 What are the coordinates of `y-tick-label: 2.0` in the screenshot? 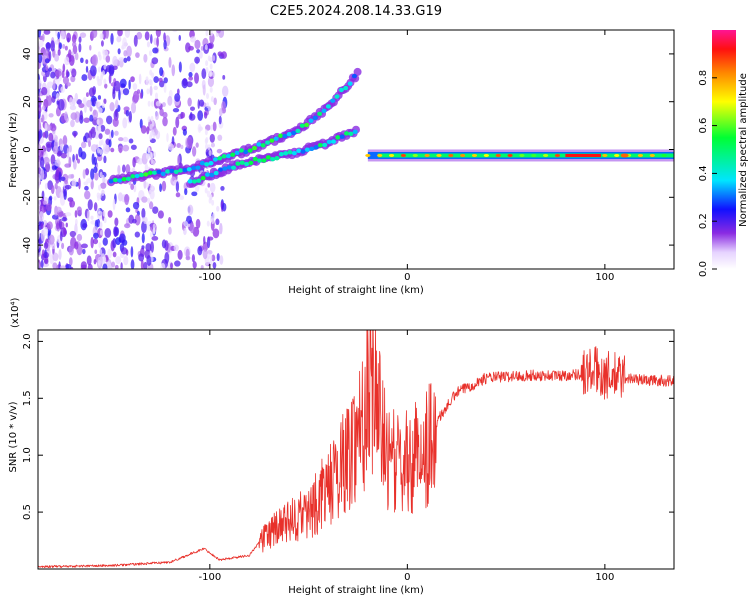 It's located at (27, 341).